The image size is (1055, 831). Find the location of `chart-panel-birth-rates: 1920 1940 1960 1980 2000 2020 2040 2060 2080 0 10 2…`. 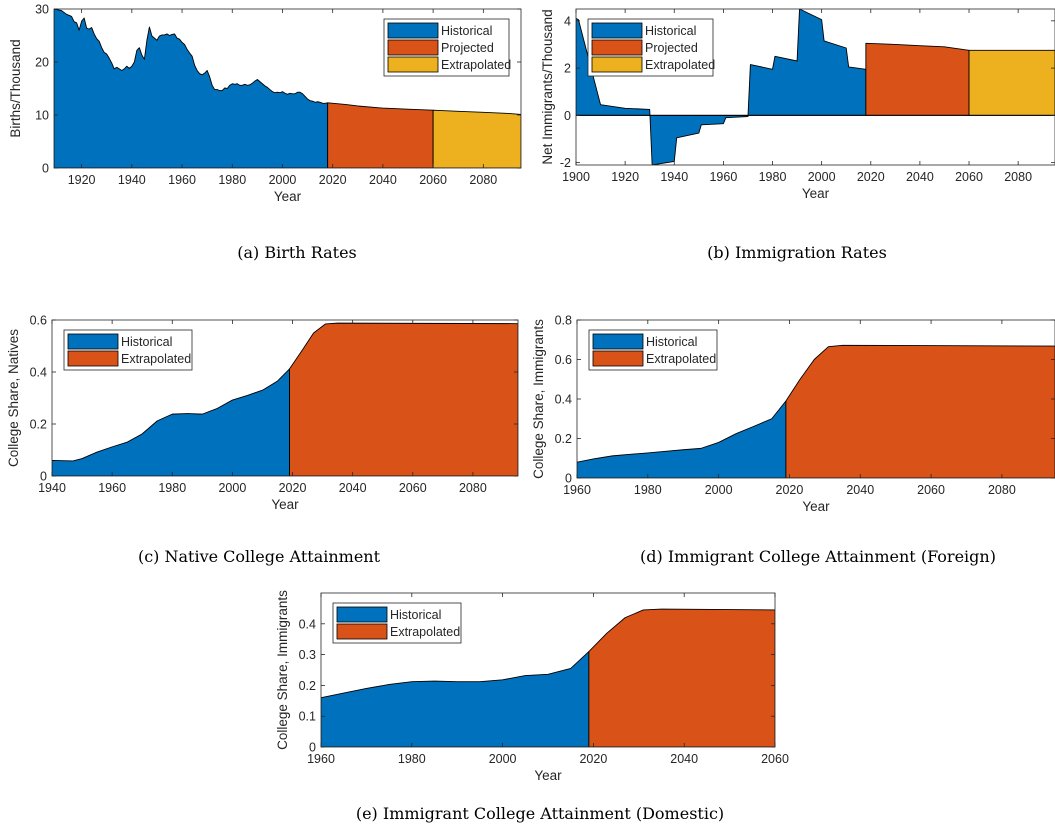

chart-panel-birth-rates: 1920 1940 1960 1980 2000 2020 2040 2060 2080 0 10 2… is located at coordinates (270, 116).